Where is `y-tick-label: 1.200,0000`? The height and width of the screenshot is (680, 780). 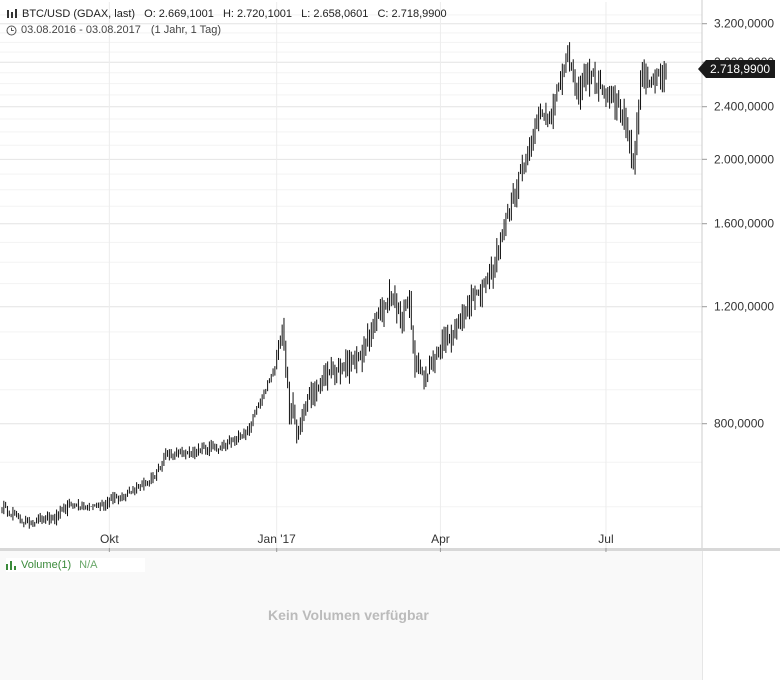
y-tick-label: 1.200,0000 is located at coordinates (744, 307).